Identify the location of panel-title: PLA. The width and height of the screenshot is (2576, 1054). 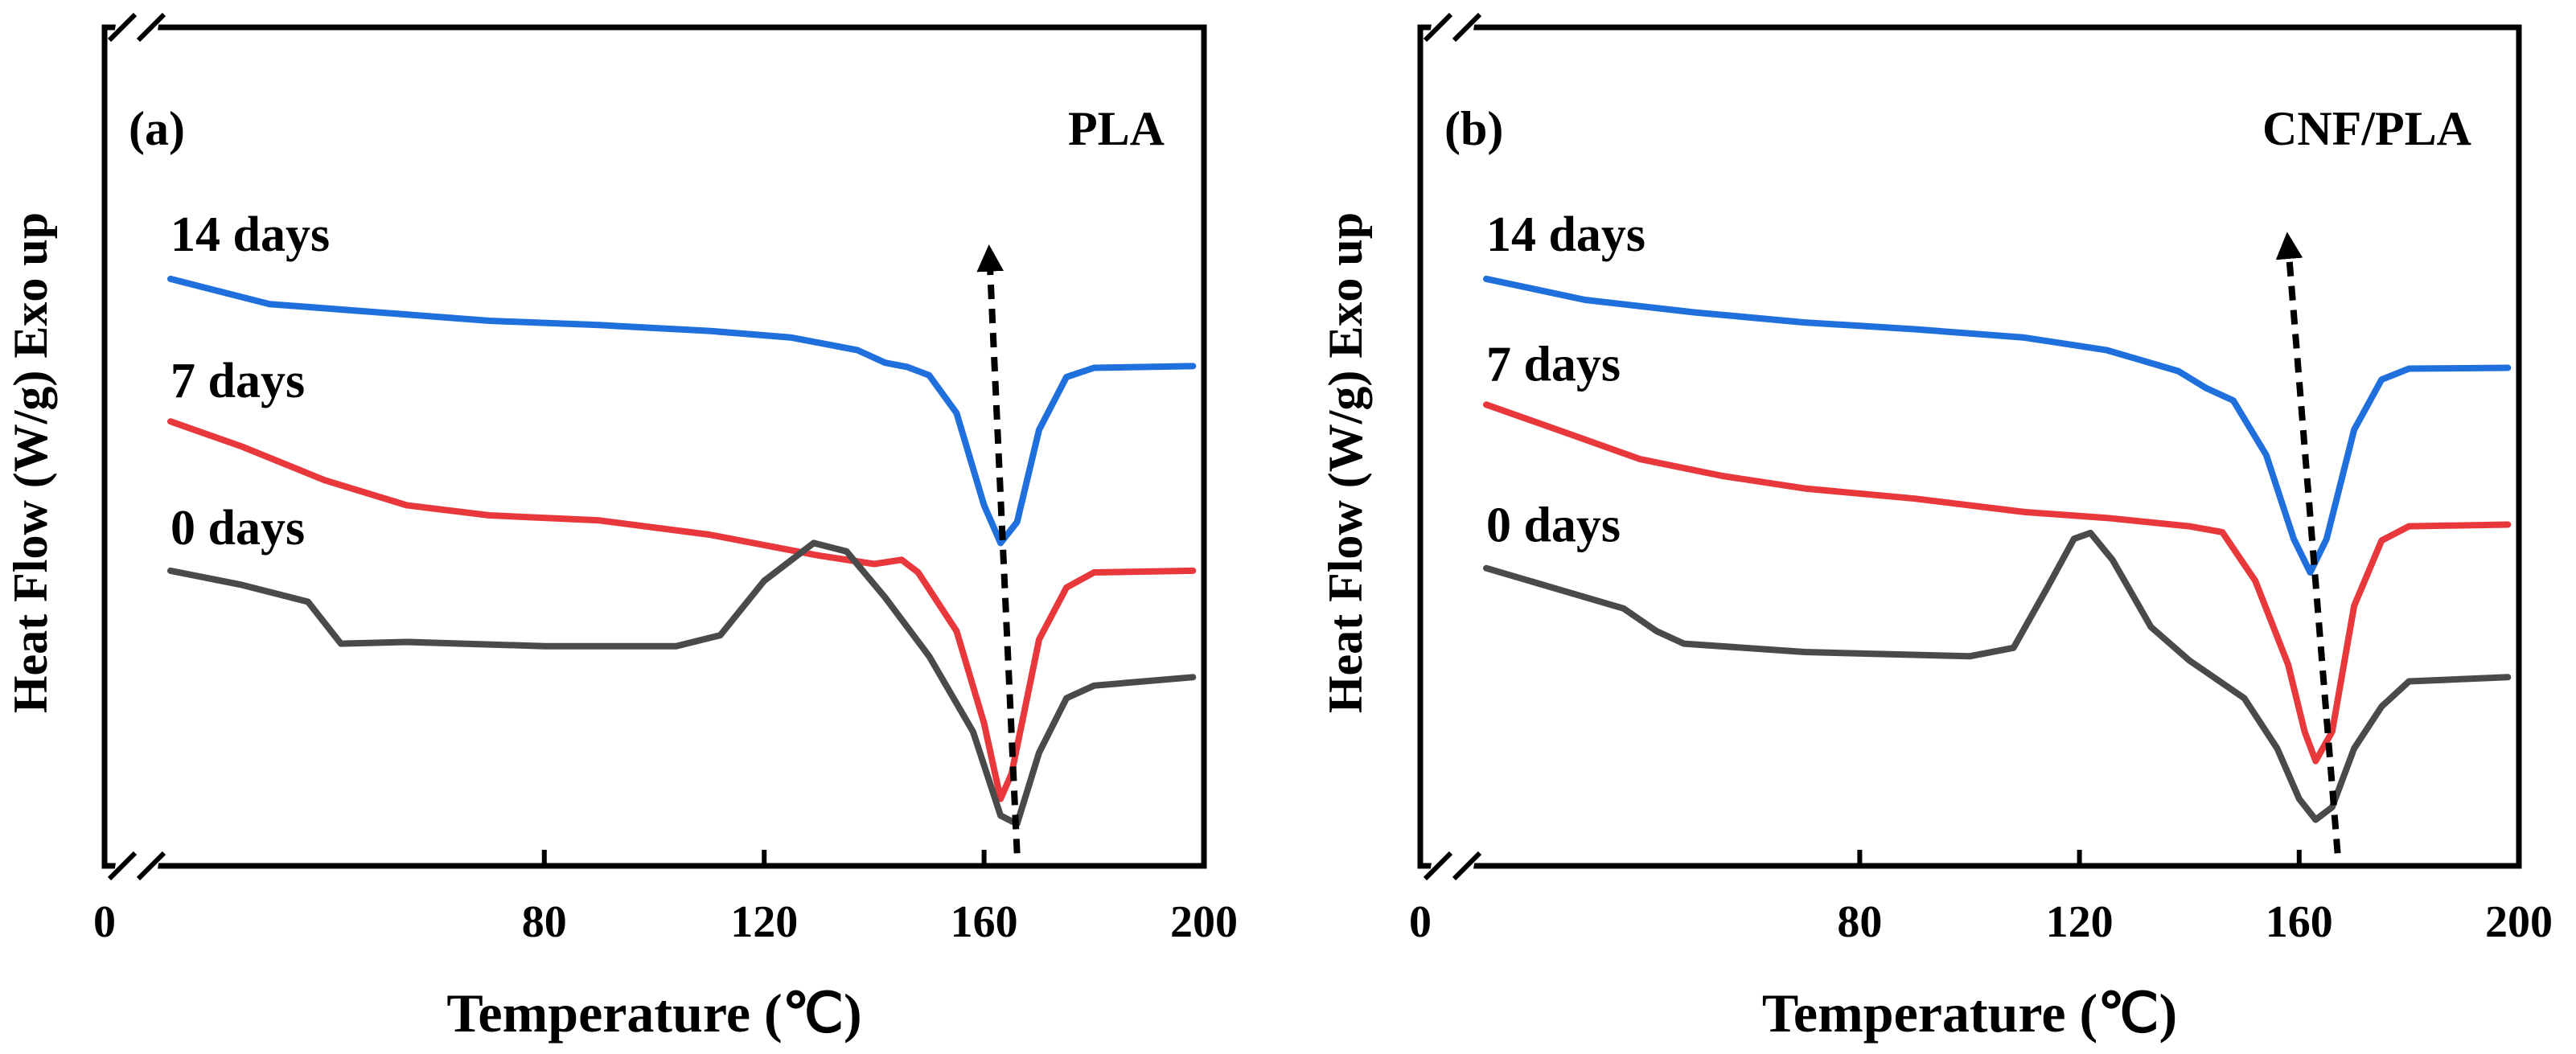
(1116, 128).